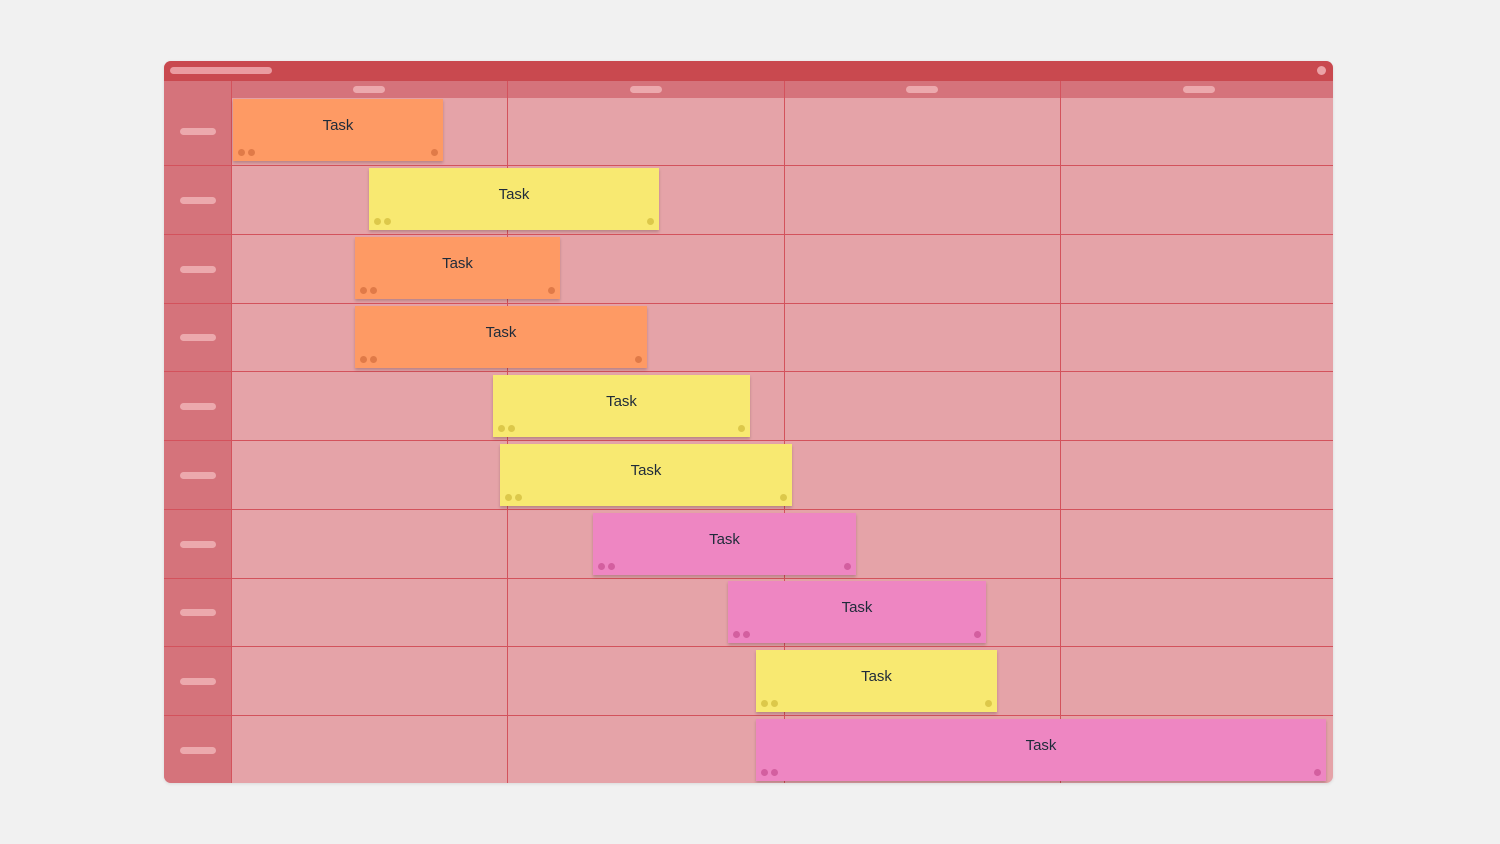  What do you see at coordinates (221, 70) in the screenshot?
I see `board-title-placeholder` at bounding box center [221, 70].